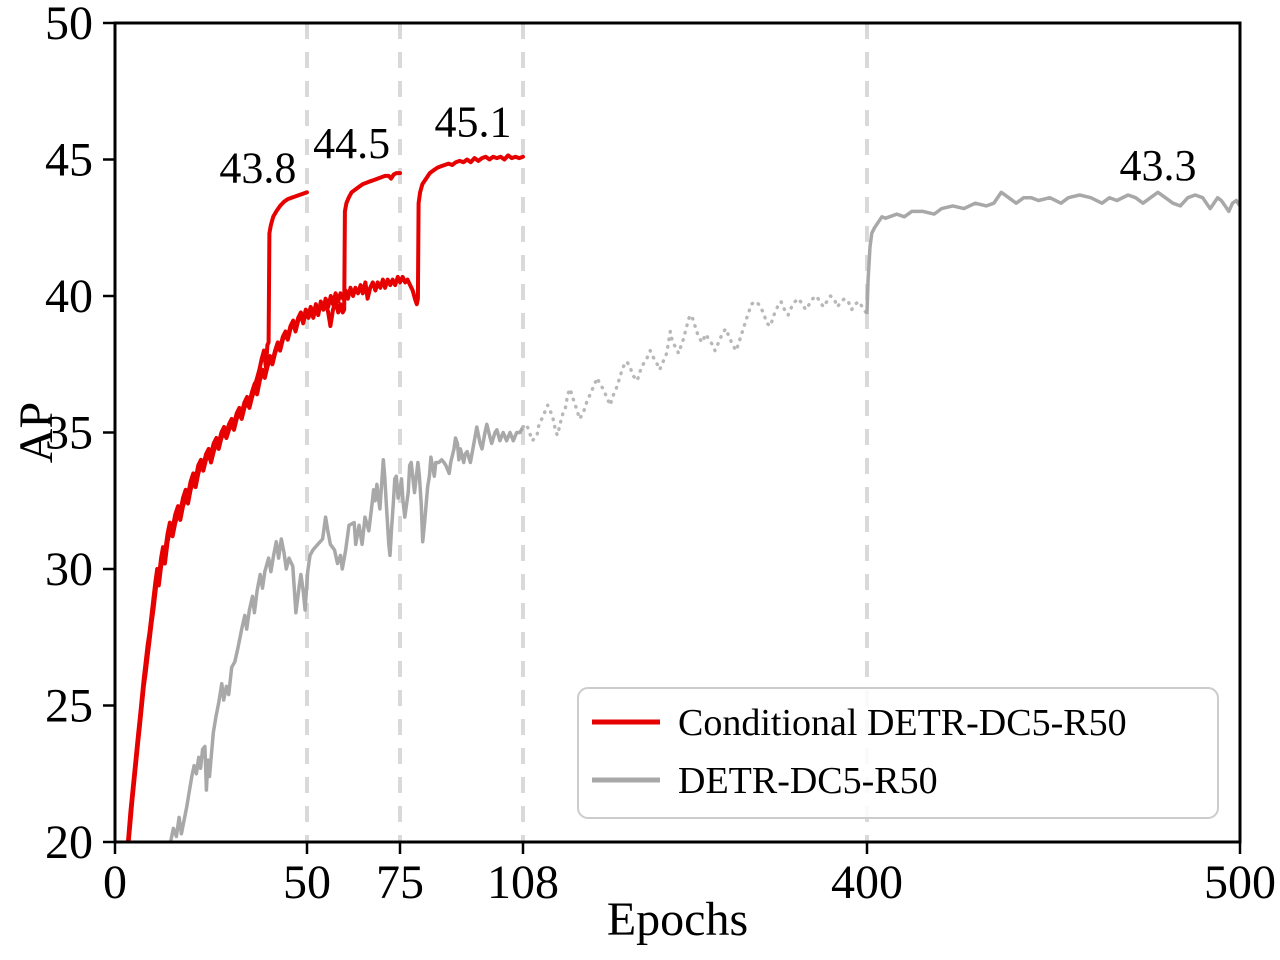 The height and width of the screenshot is (960, 1280). I want to click on series-detr-dc5-r50-dotted-extrapolated, so click(695, 368).